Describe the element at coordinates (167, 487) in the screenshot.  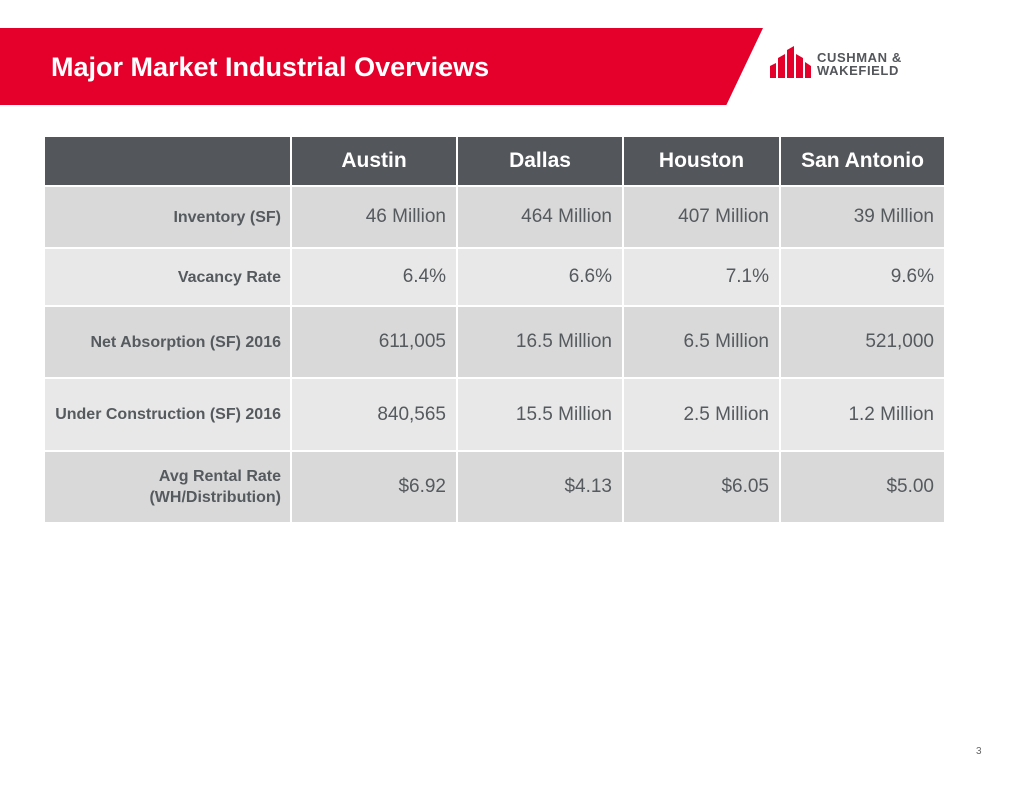
I see `row-label: Avg Rental Rate (WH/Distribution)` at that location.